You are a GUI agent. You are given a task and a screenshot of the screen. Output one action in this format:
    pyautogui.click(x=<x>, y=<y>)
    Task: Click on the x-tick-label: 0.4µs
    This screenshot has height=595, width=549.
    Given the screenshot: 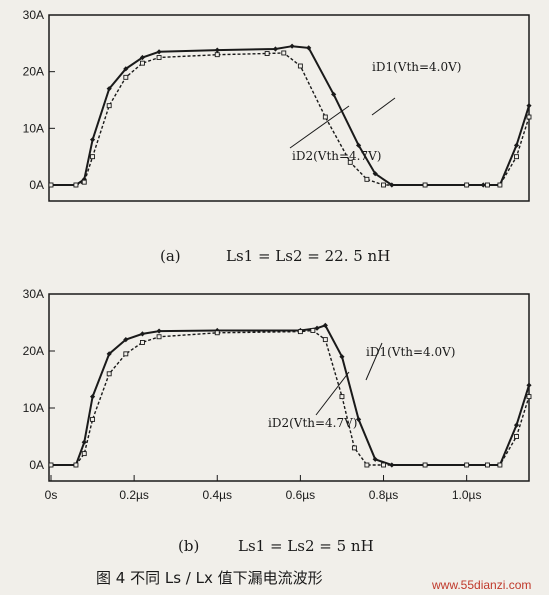 What is the action you would take?
    pyautogui.click(x=217, y=495)
    